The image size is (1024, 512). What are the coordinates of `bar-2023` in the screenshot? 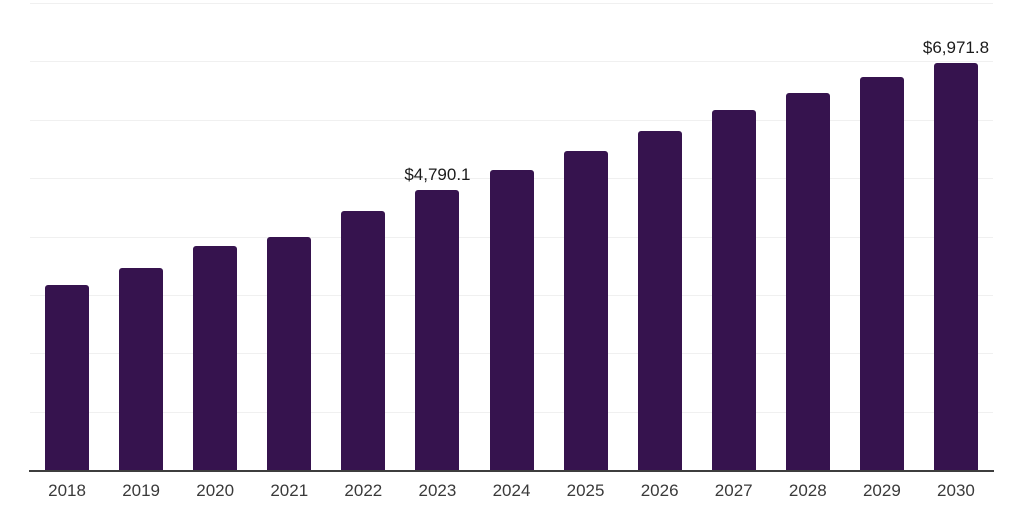 It's located at (437, 330).